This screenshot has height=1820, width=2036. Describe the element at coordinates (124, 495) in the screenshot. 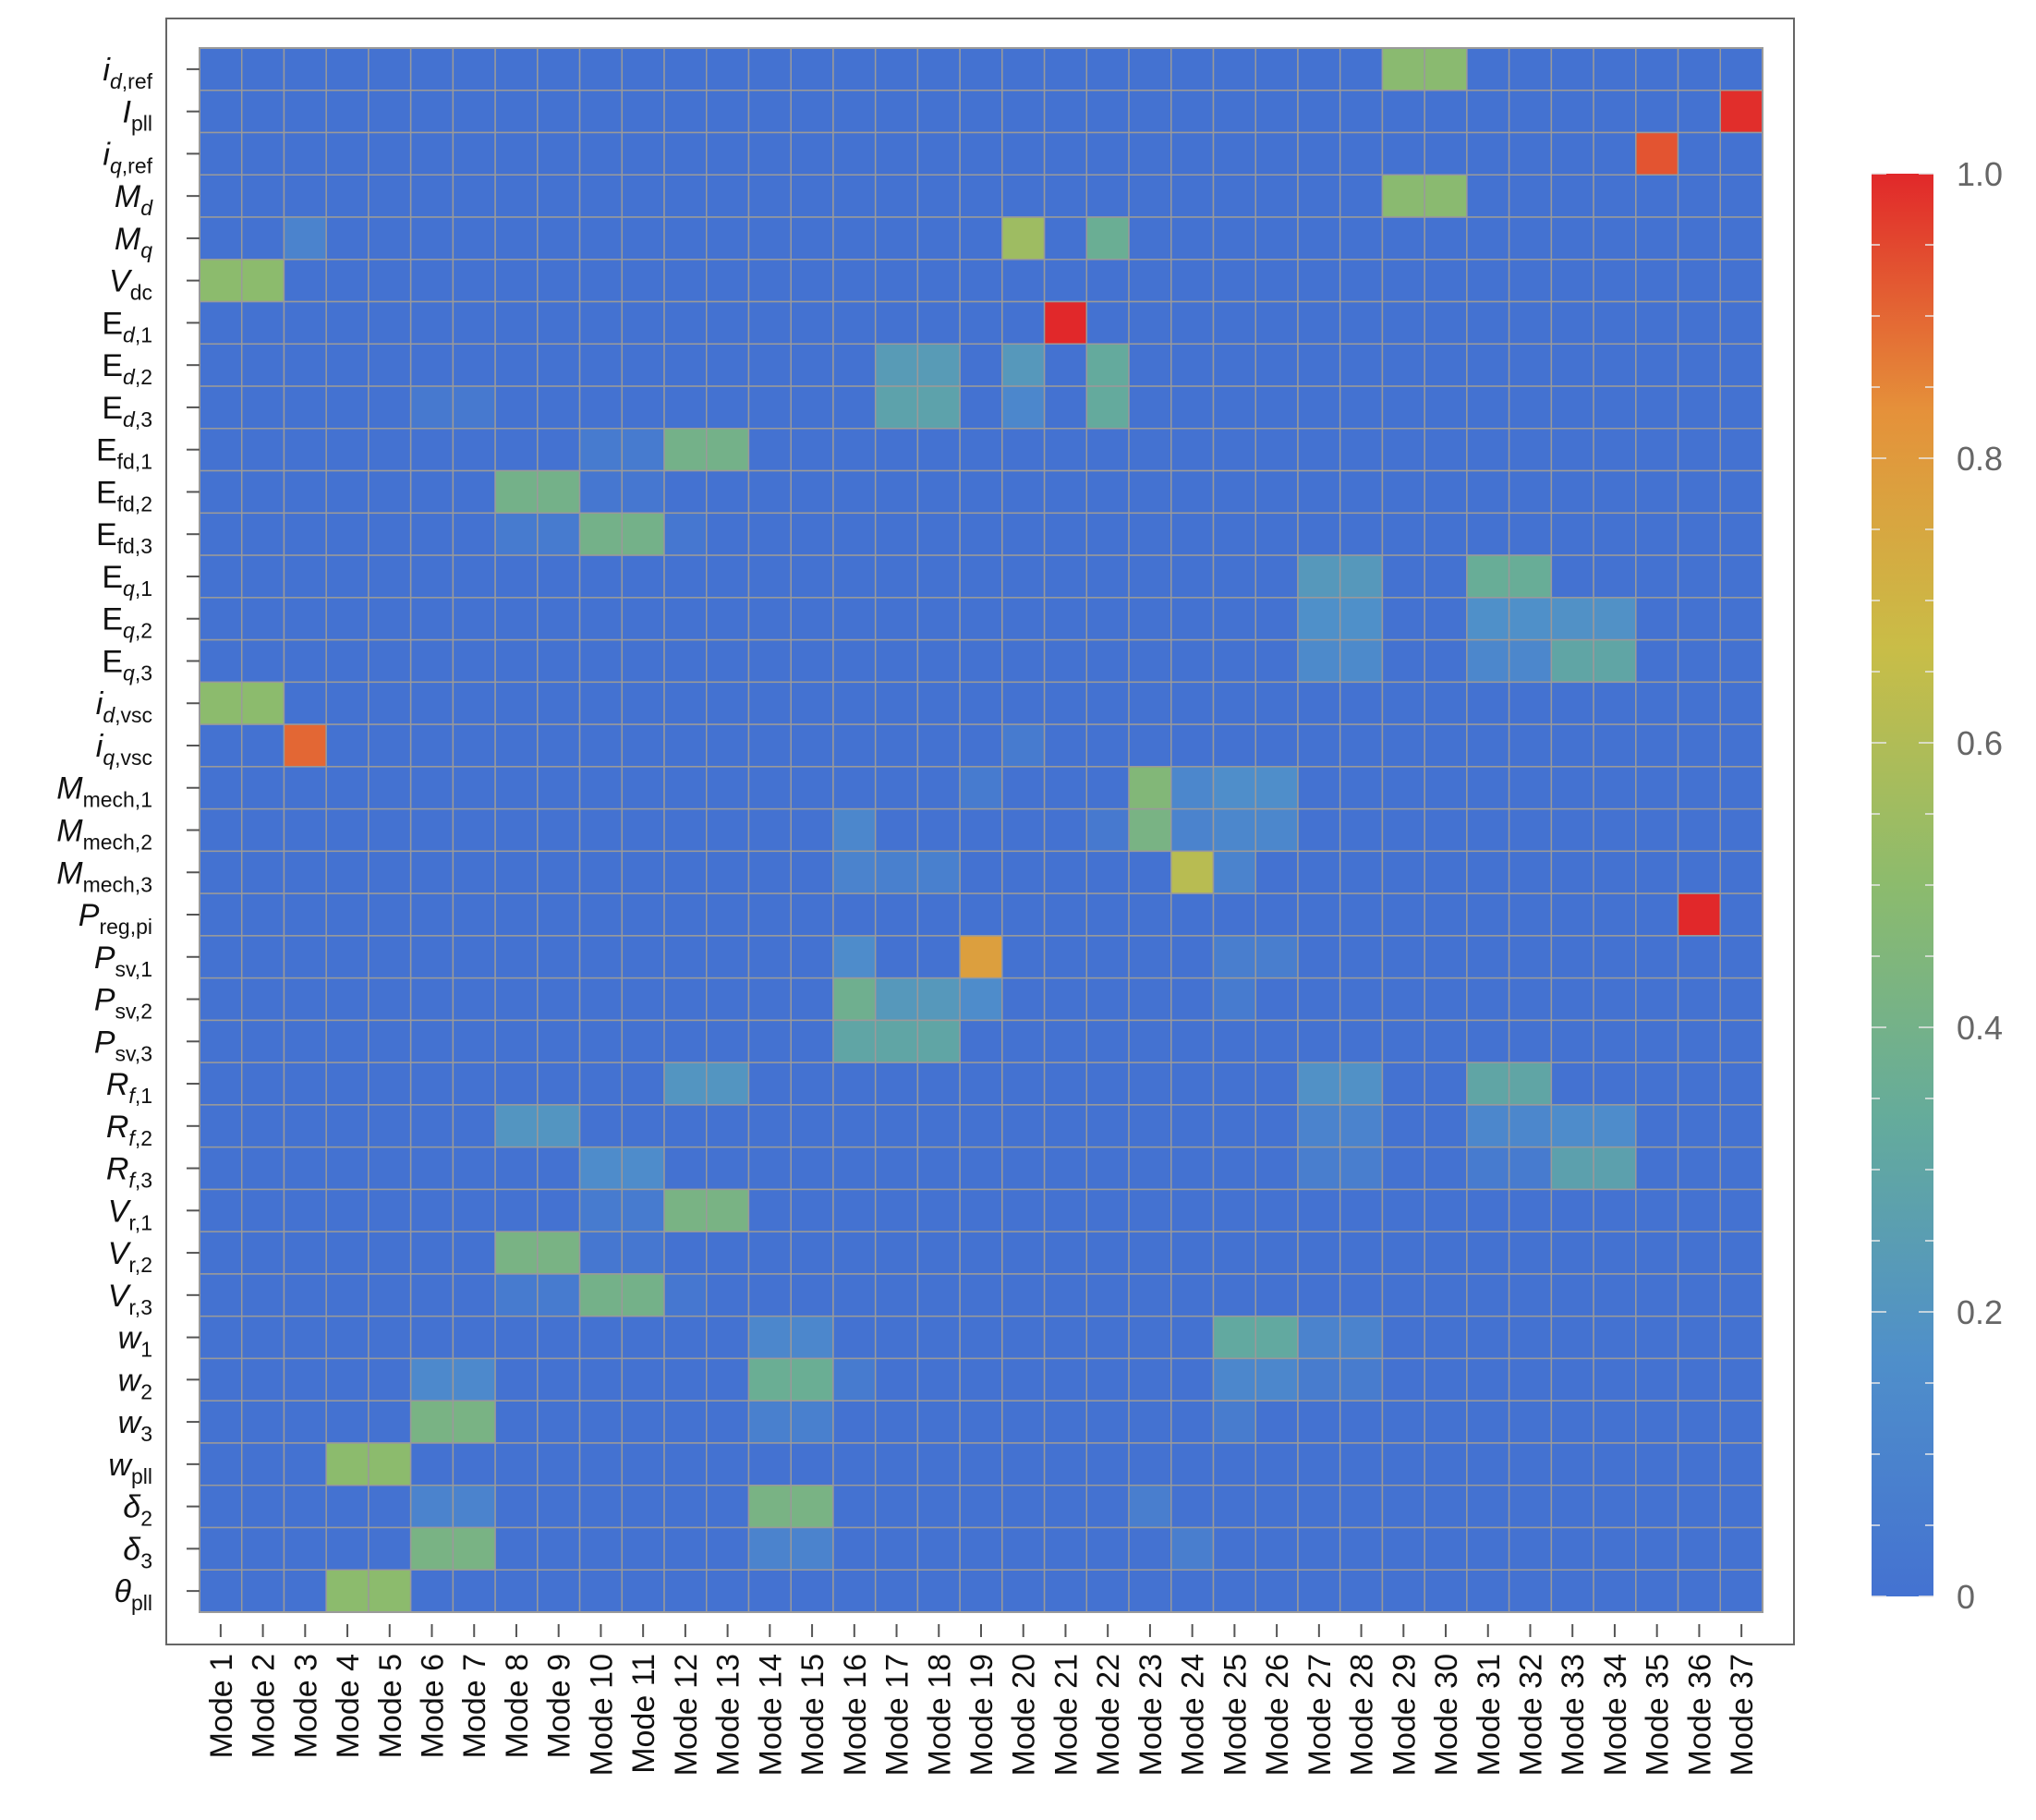

I see `y-tick-label: Efd,2` at that location.